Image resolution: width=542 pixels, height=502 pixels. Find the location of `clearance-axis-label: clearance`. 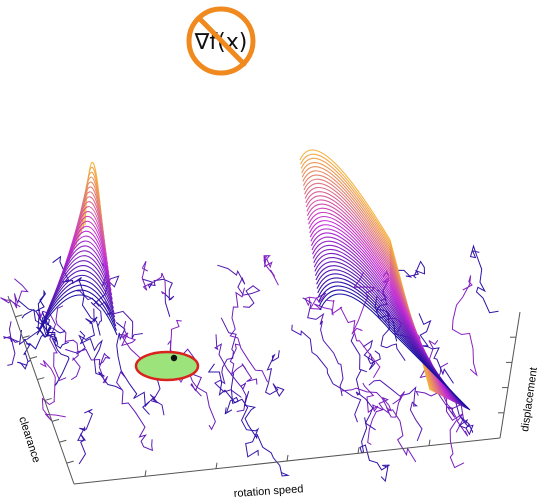

clearance-axis-label: clearance is located at coordinates (29, 439).